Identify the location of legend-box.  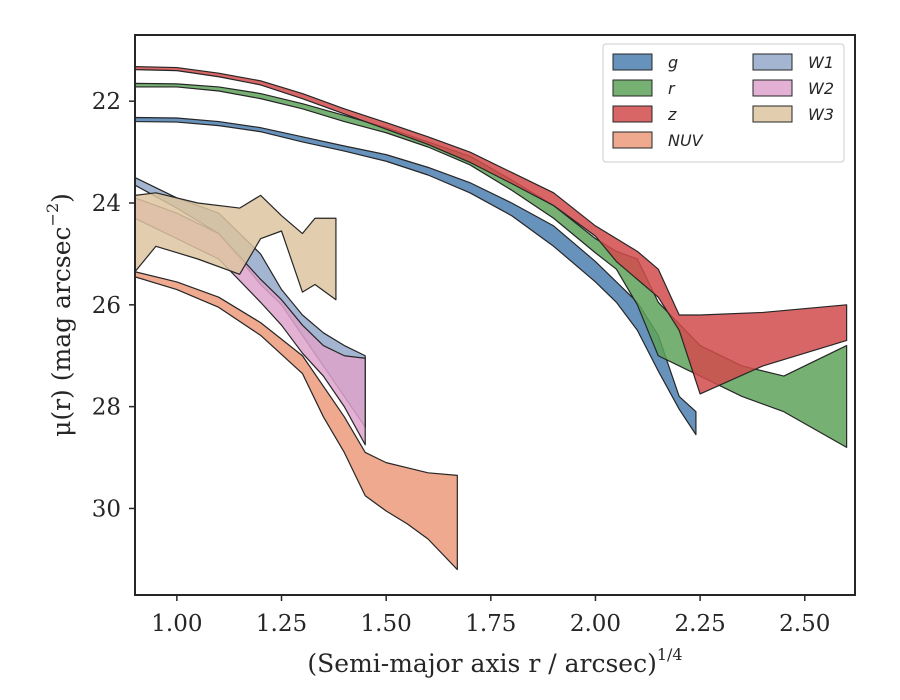
(723, 103).